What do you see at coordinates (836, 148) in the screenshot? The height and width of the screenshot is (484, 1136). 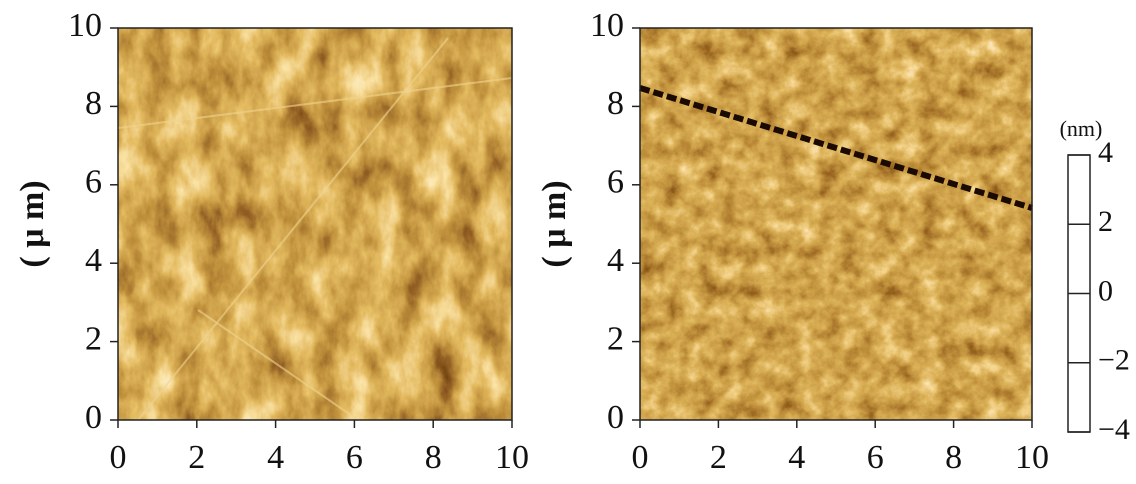 I see `defect-line` at bounding box center [836, 148].